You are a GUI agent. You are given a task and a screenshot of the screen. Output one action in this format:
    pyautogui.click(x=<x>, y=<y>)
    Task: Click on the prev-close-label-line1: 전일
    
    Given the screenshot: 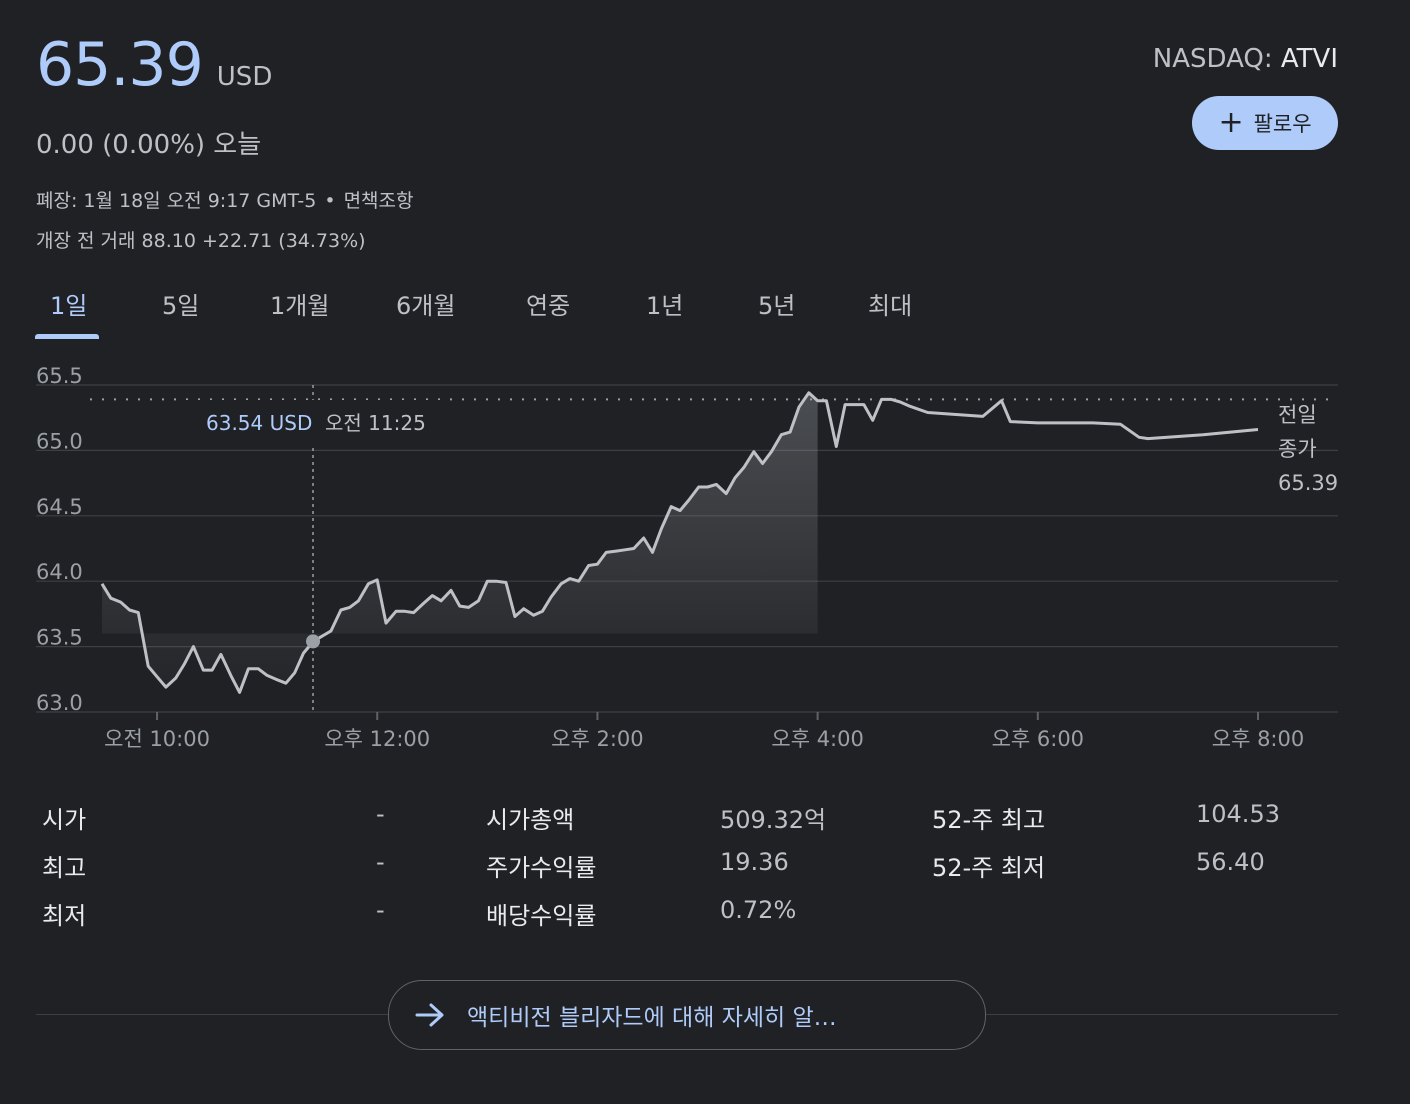 What is the action you would take?
    pyautogui.click(x=1297, y=415)
    